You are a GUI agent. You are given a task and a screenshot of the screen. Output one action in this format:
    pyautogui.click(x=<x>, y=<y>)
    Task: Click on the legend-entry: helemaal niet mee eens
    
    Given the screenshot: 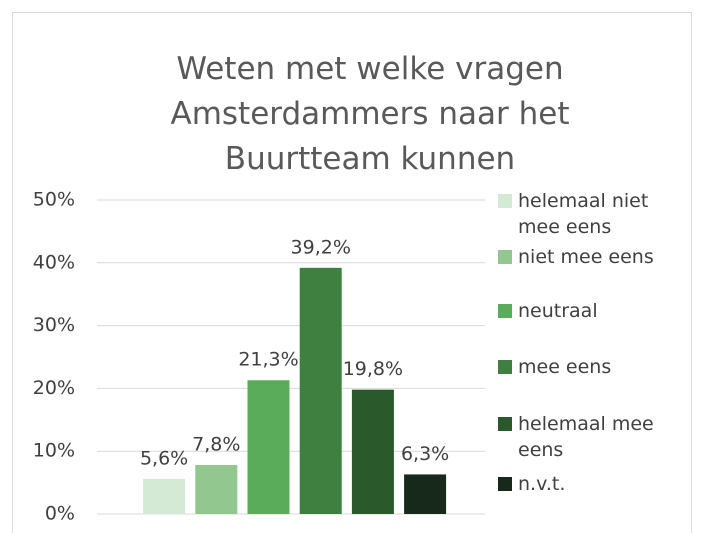 What is the action you would take?
    pyautogui.click(x=588, y=214)
    